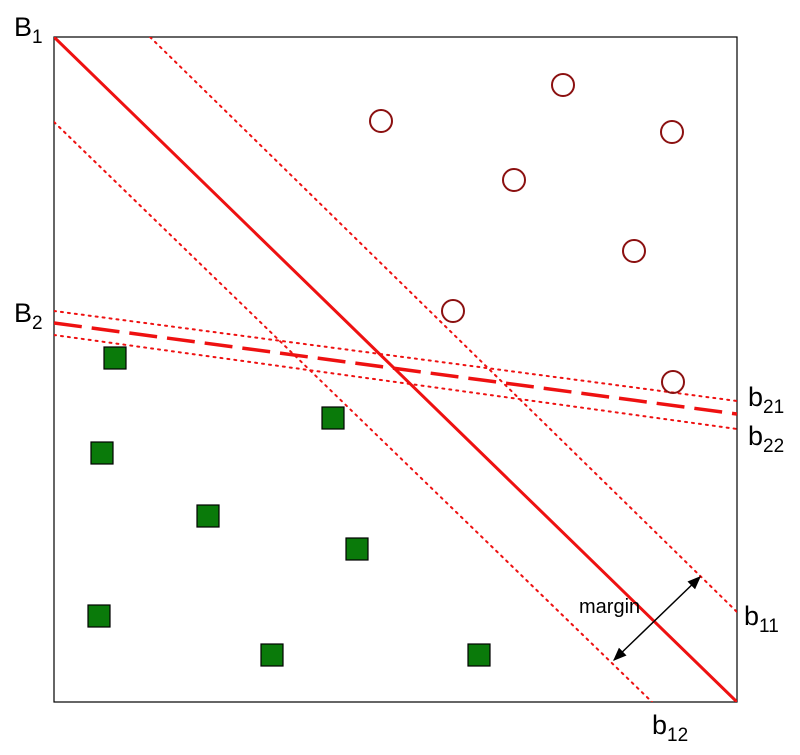 This screenshot has width=800, height=755. Describe the element at coordinates (395, 356) in the screenshot. I see `boundary-b21` at that location.